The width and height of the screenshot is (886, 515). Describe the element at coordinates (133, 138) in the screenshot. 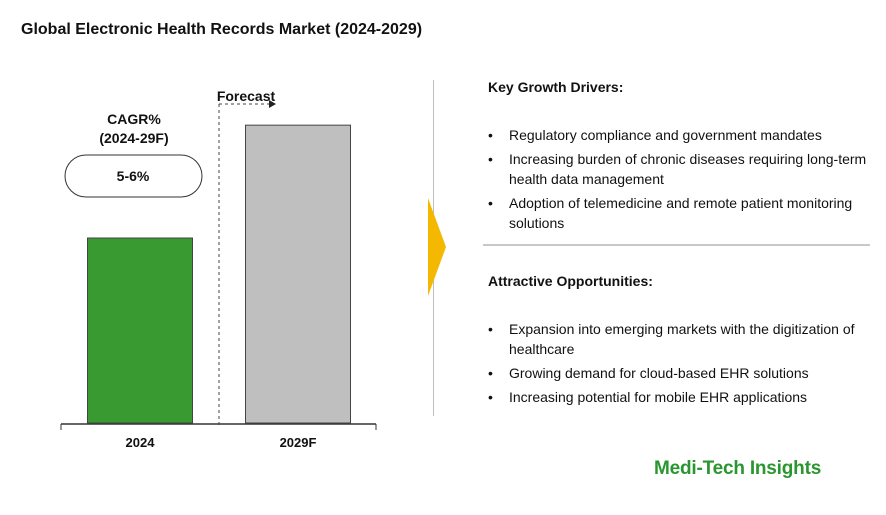

I see `cagr-label-line2: (2024-29F)` at that location.